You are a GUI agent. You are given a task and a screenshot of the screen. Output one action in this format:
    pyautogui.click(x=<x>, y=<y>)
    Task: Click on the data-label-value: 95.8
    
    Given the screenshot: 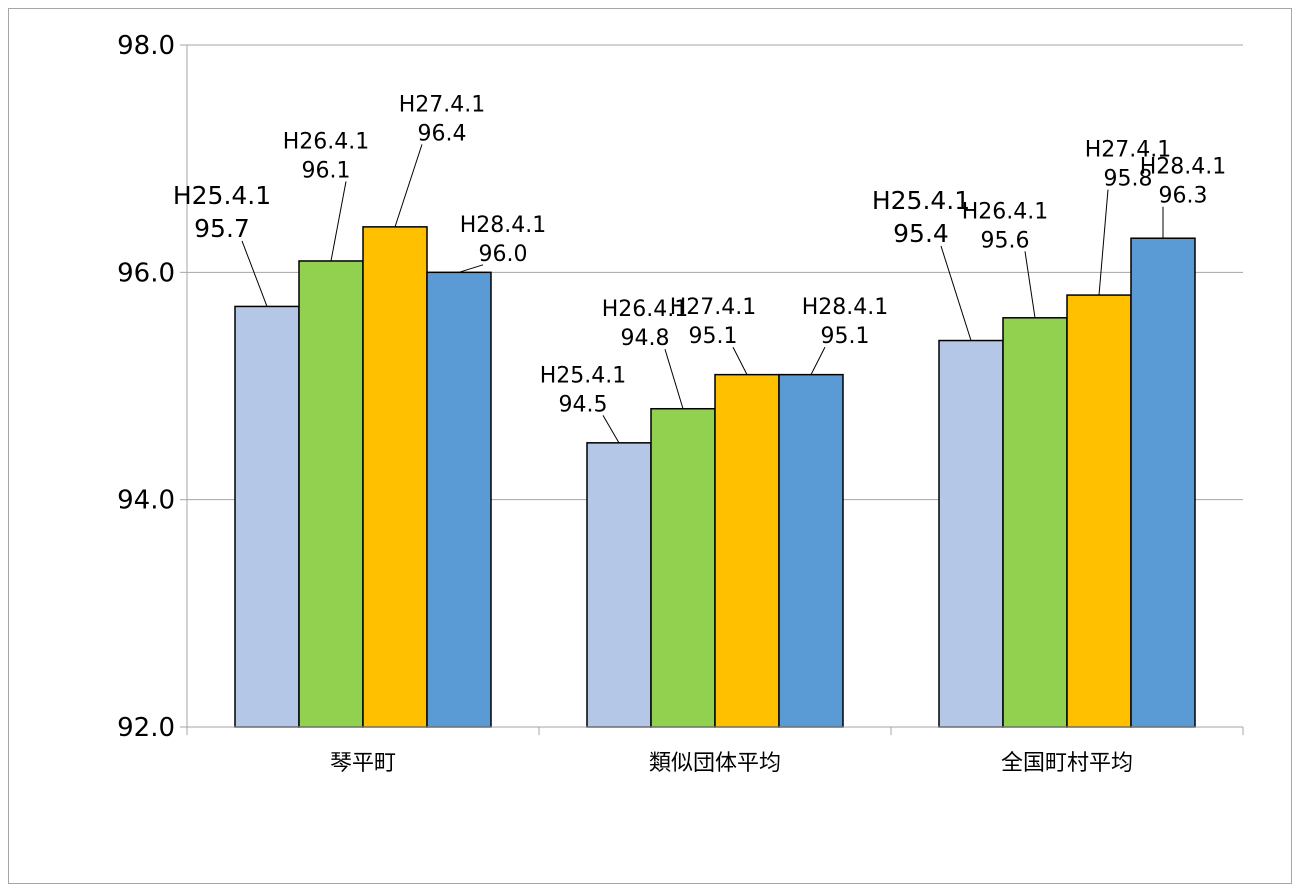 What is the action you would take?
    pyautogui.click(x=1128, y=179)
    